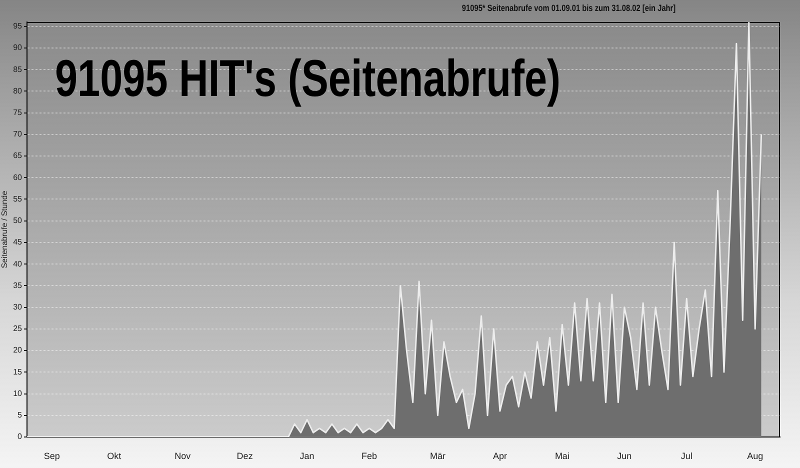 This screenshot has width=800, height=468. I want to click on x-tick-label: Jan, so click(307, 455).